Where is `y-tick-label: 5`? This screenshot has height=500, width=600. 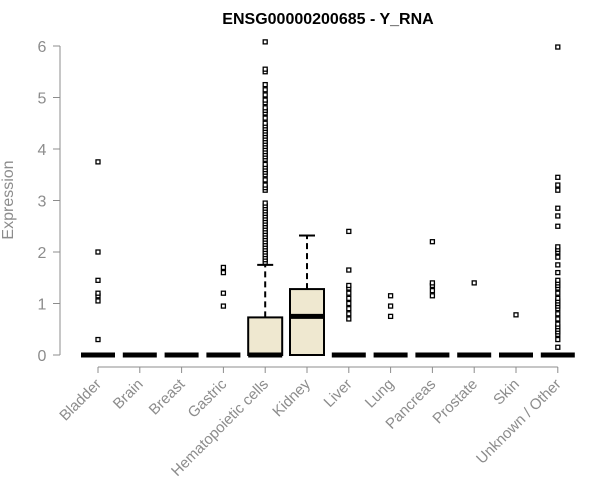 y-tick-label: 5 is located at coordinates (42, 99).